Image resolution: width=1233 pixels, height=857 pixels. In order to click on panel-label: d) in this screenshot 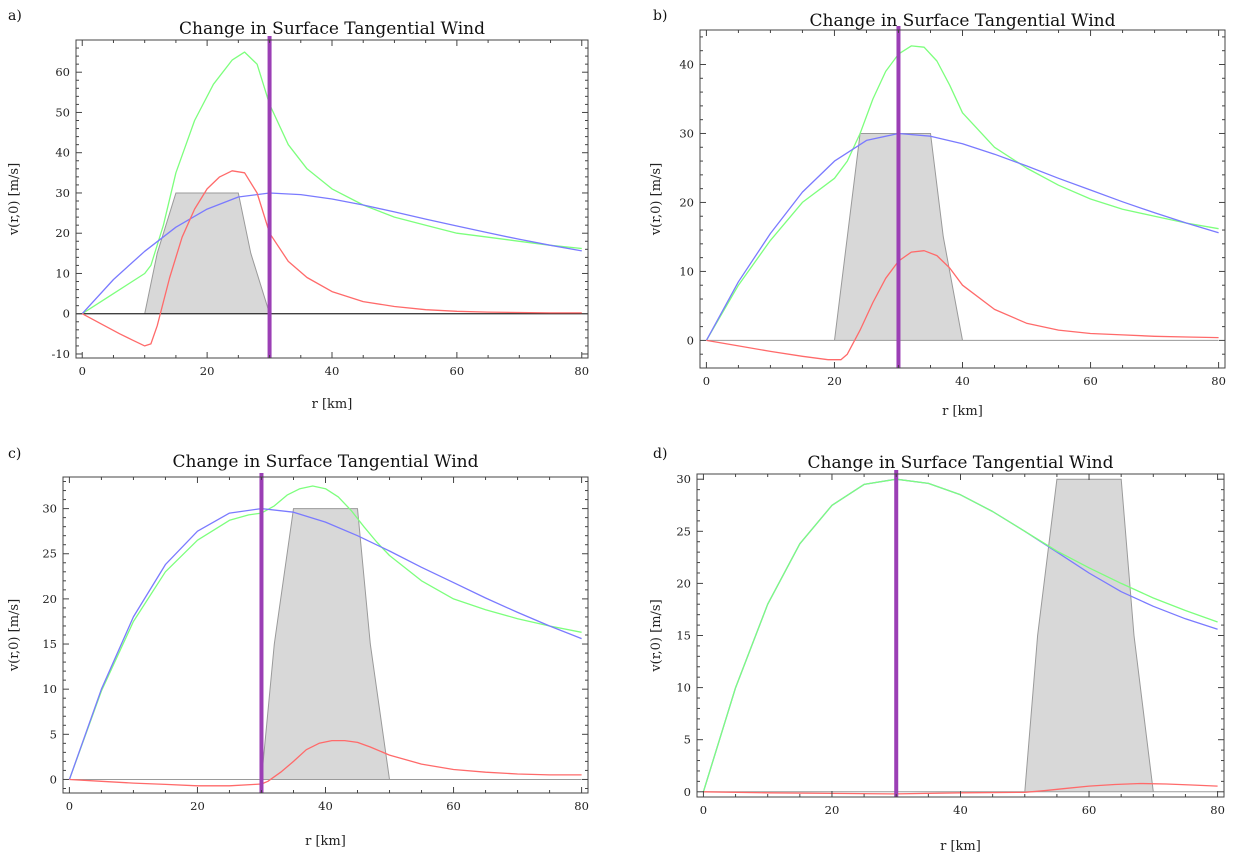, I will do `click(660, 454)`.